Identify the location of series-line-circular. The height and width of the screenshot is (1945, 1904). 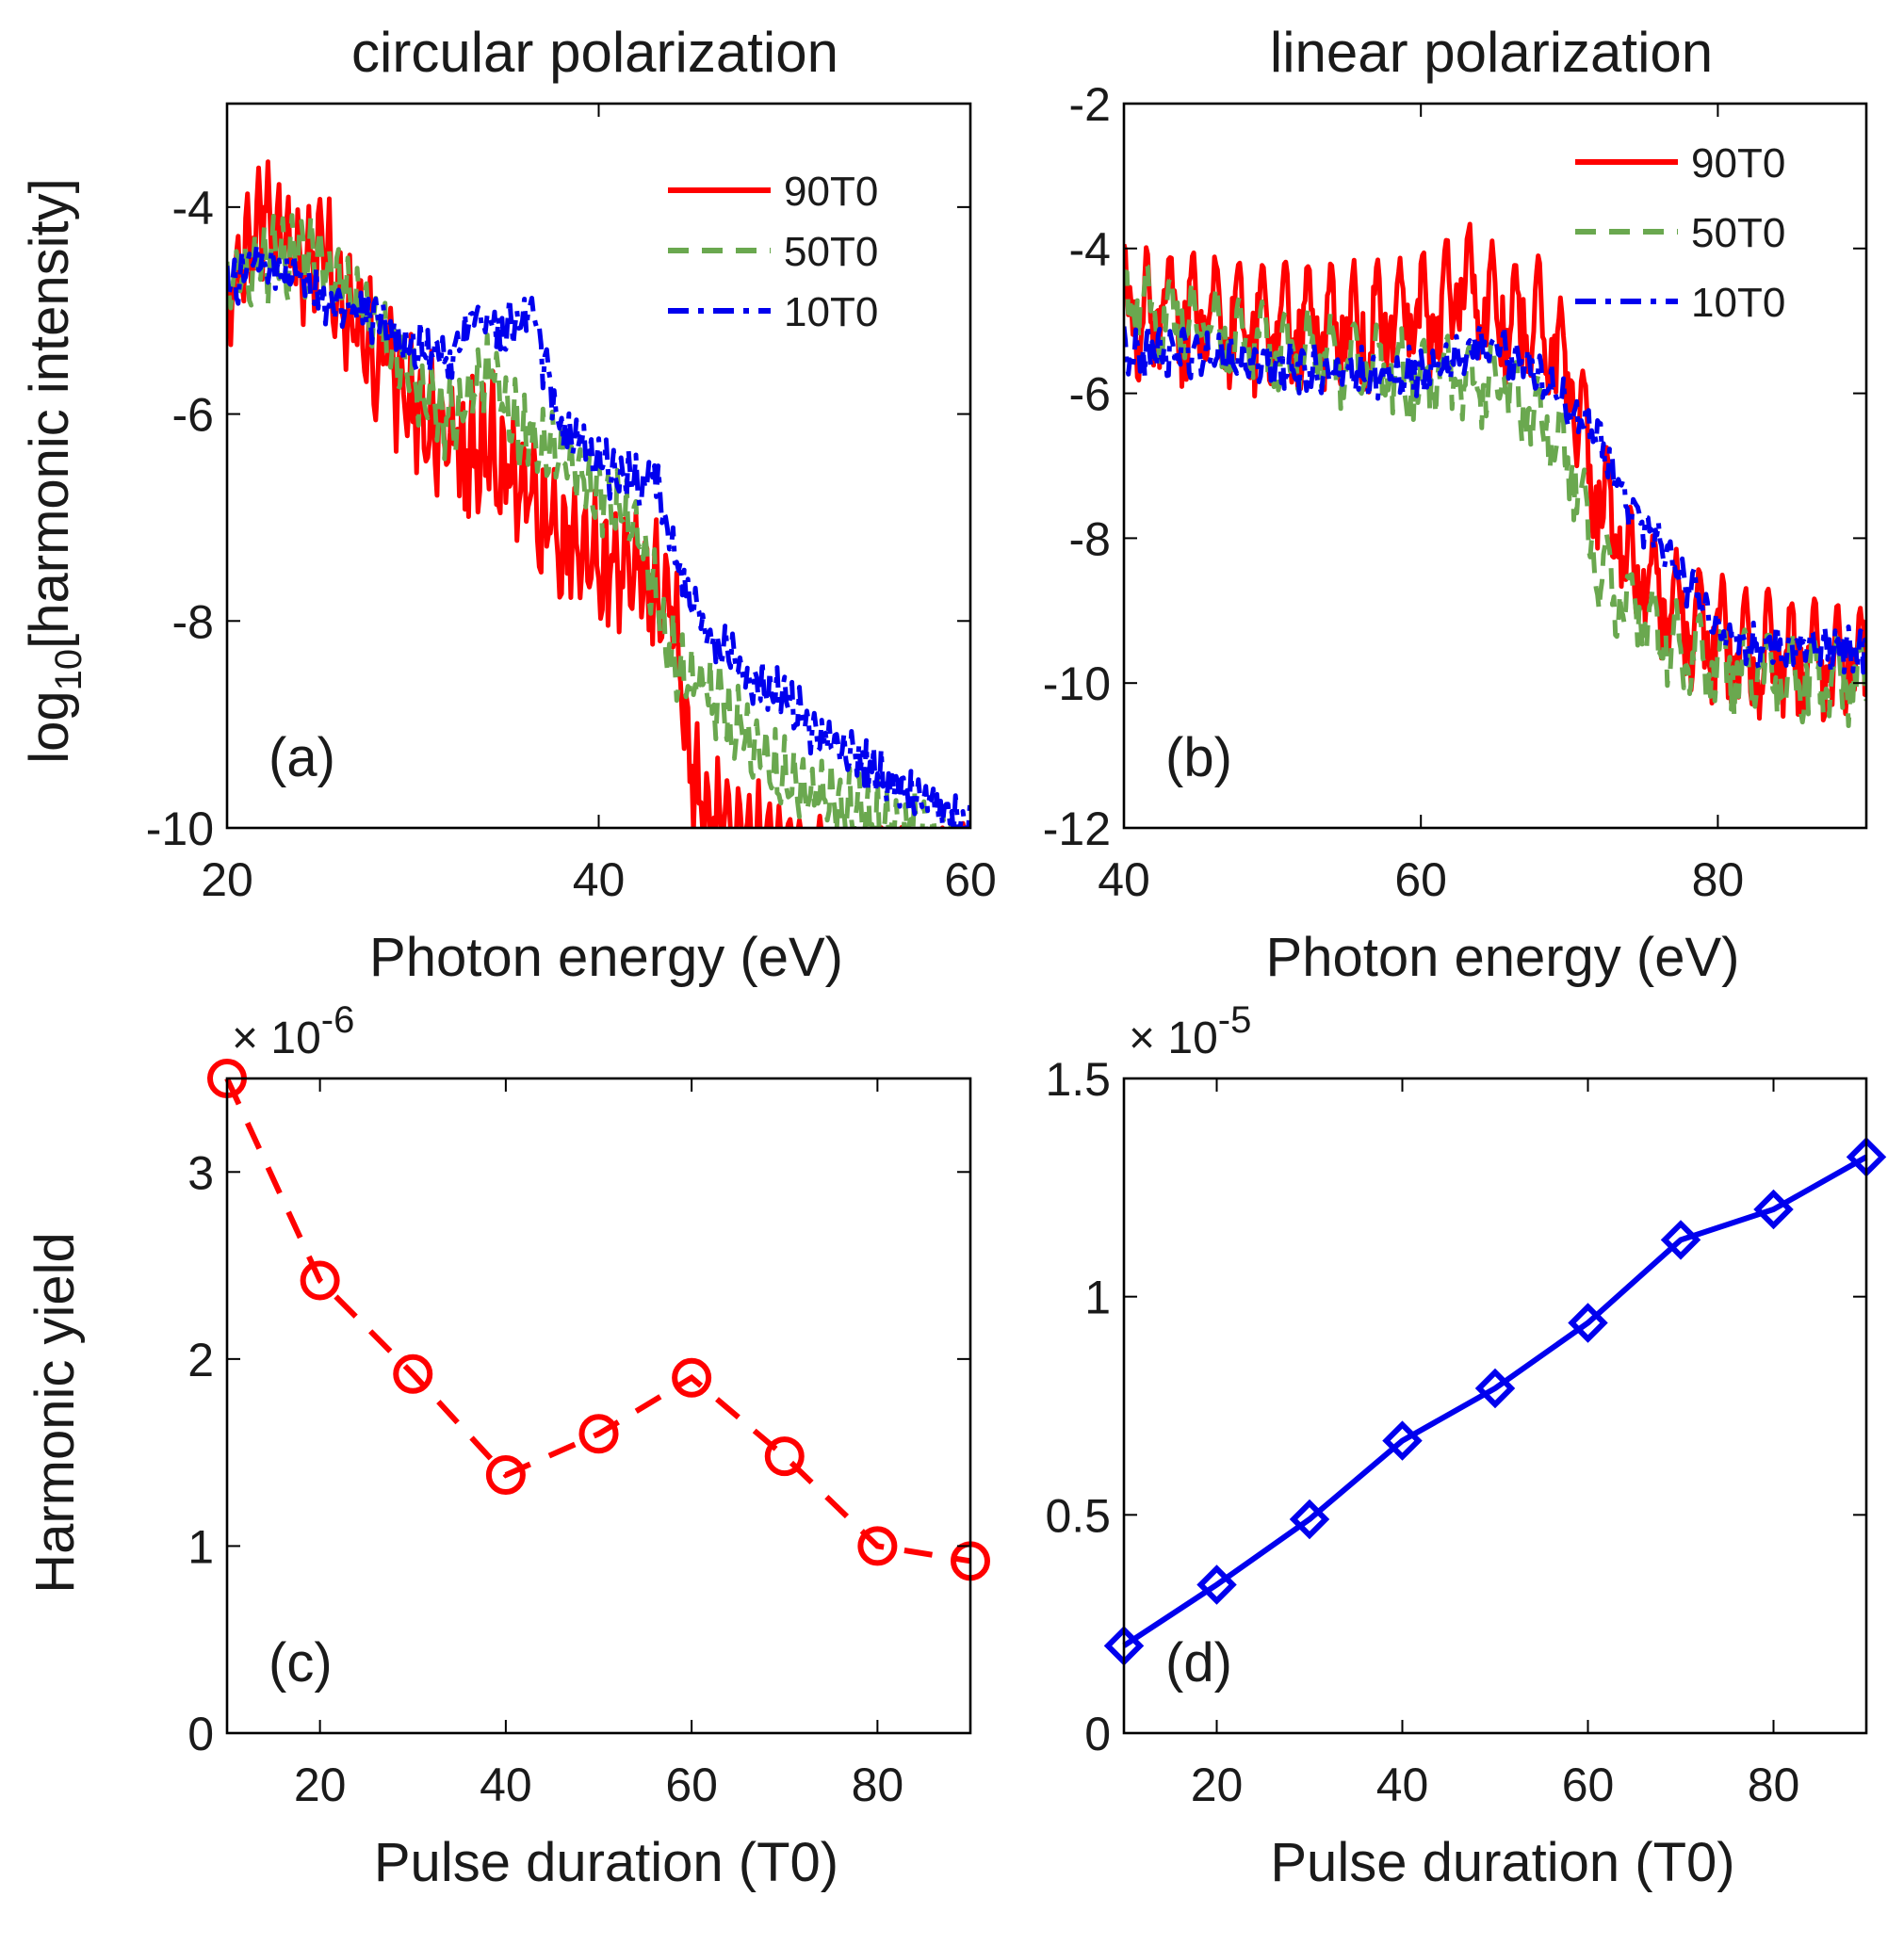
(597, 1320).